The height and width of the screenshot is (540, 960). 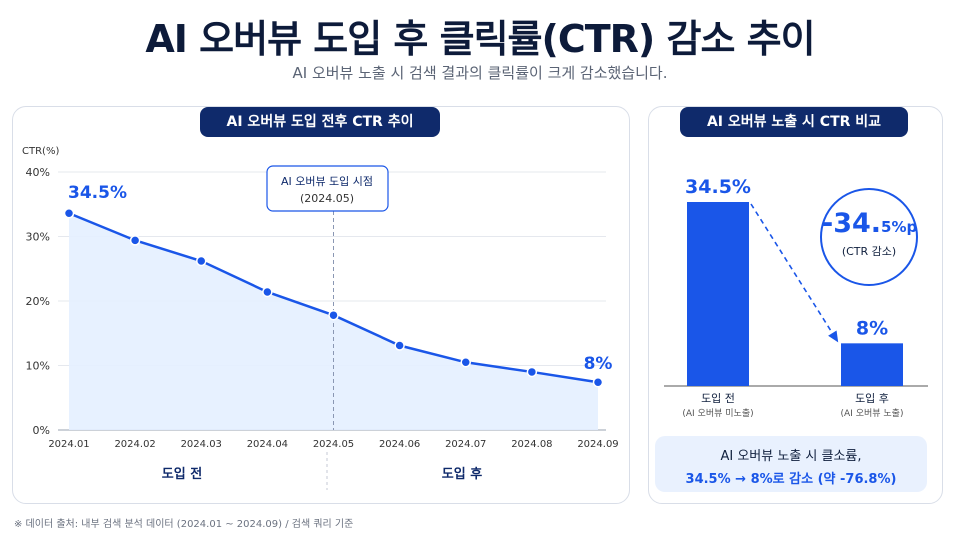 What do you see at coordinates (327, 181) in the screenshot?
I see `annotation-line1: AI 오버뷰 도입 시점` at bounding box center [327, 181].